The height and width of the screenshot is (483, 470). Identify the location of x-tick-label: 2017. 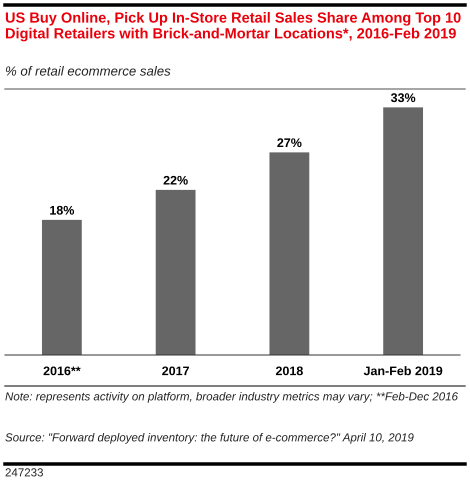
(175, 371).